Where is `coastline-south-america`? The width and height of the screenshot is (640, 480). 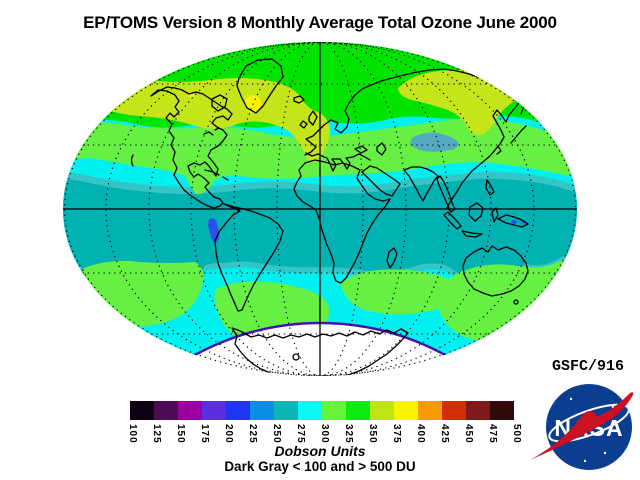
coastline-south-america is located at coordinates (249, 257).